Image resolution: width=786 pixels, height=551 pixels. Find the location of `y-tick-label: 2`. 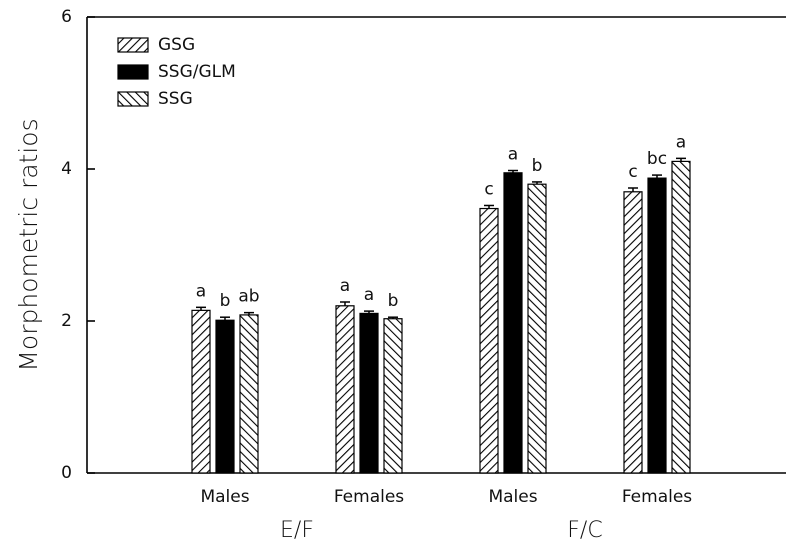

y-tick-label: 2 is located at coordinates (66, 321).